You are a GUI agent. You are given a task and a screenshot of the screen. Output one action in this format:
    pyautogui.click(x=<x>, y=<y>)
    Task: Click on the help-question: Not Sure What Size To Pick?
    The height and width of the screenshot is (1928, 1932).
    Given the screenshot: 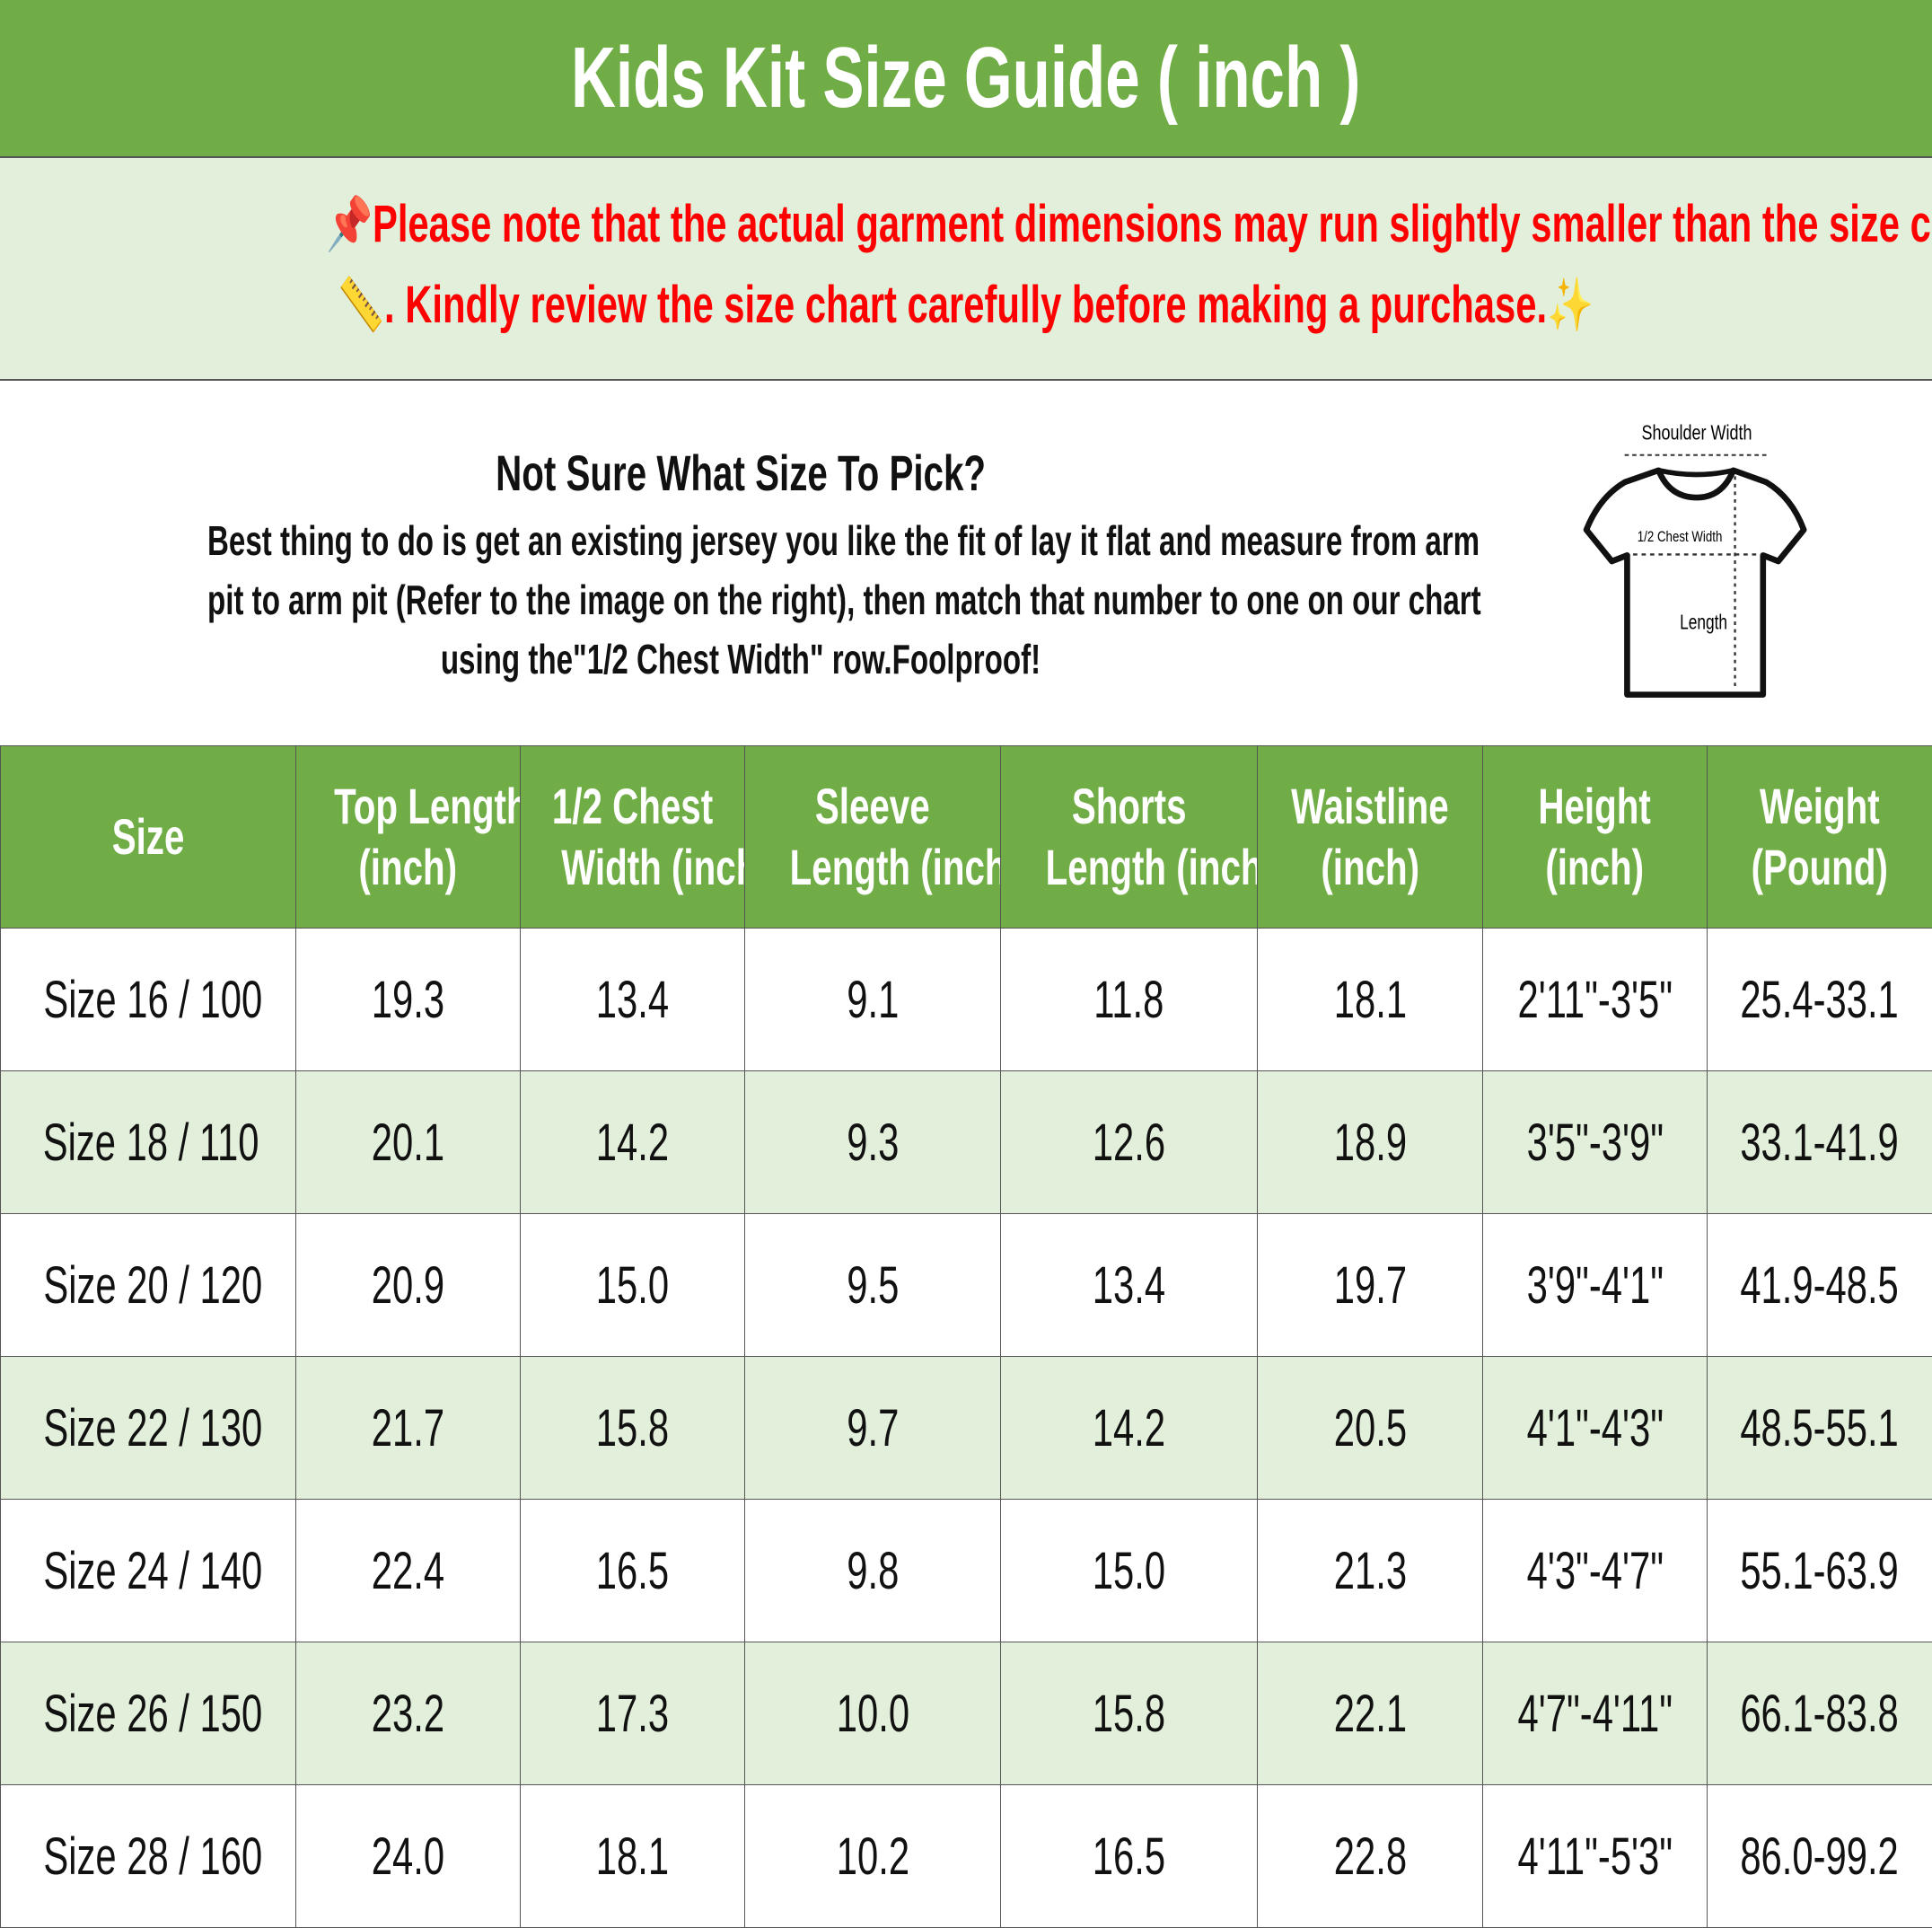 What is the action you would take?
    pyautogui.click(x=741, y=473)
    